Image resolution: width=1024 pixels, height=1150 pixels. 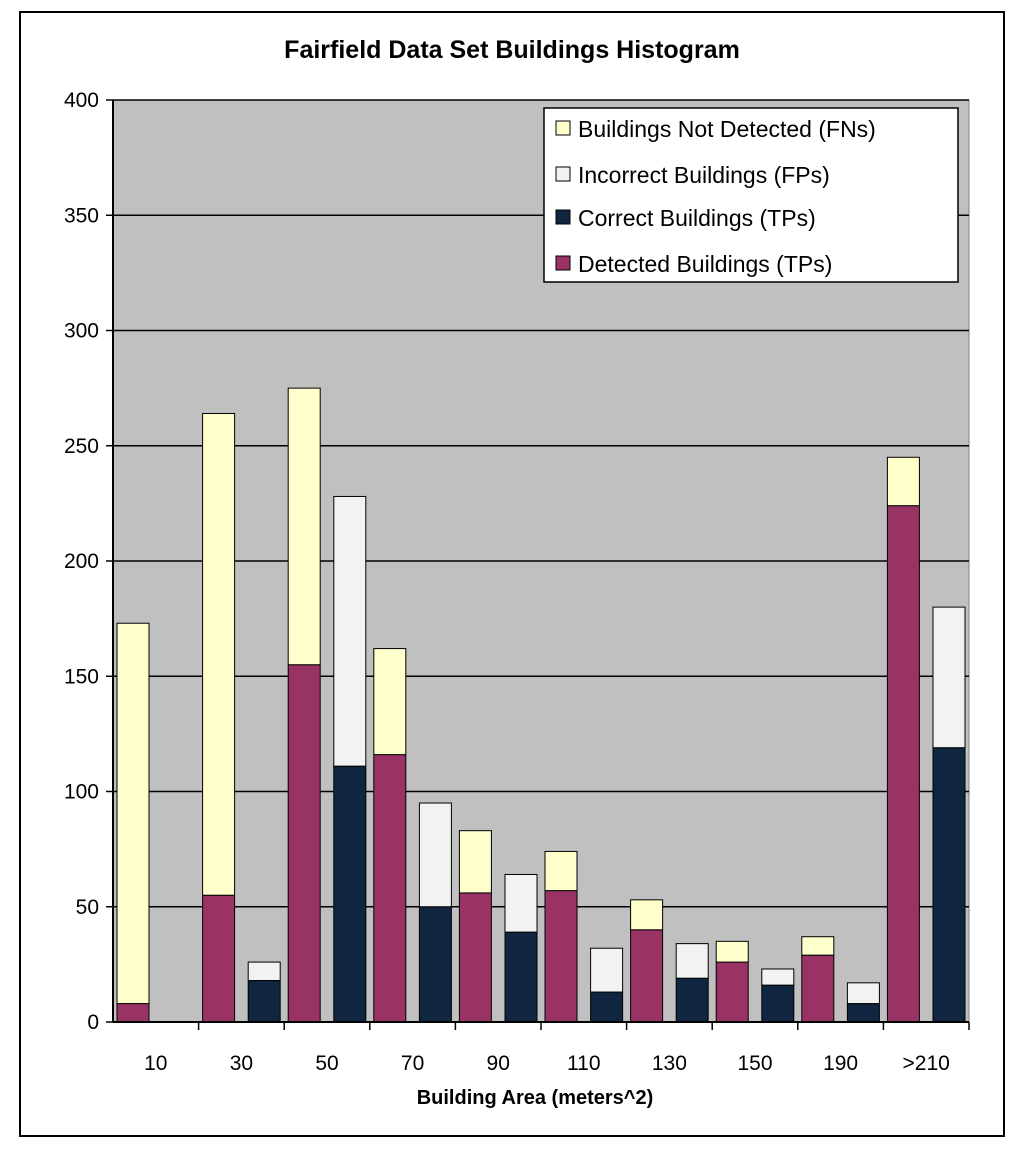 I want to click on chart-title: Fairfield Data Set Buildings Histogram, so click(x=512, y=50).